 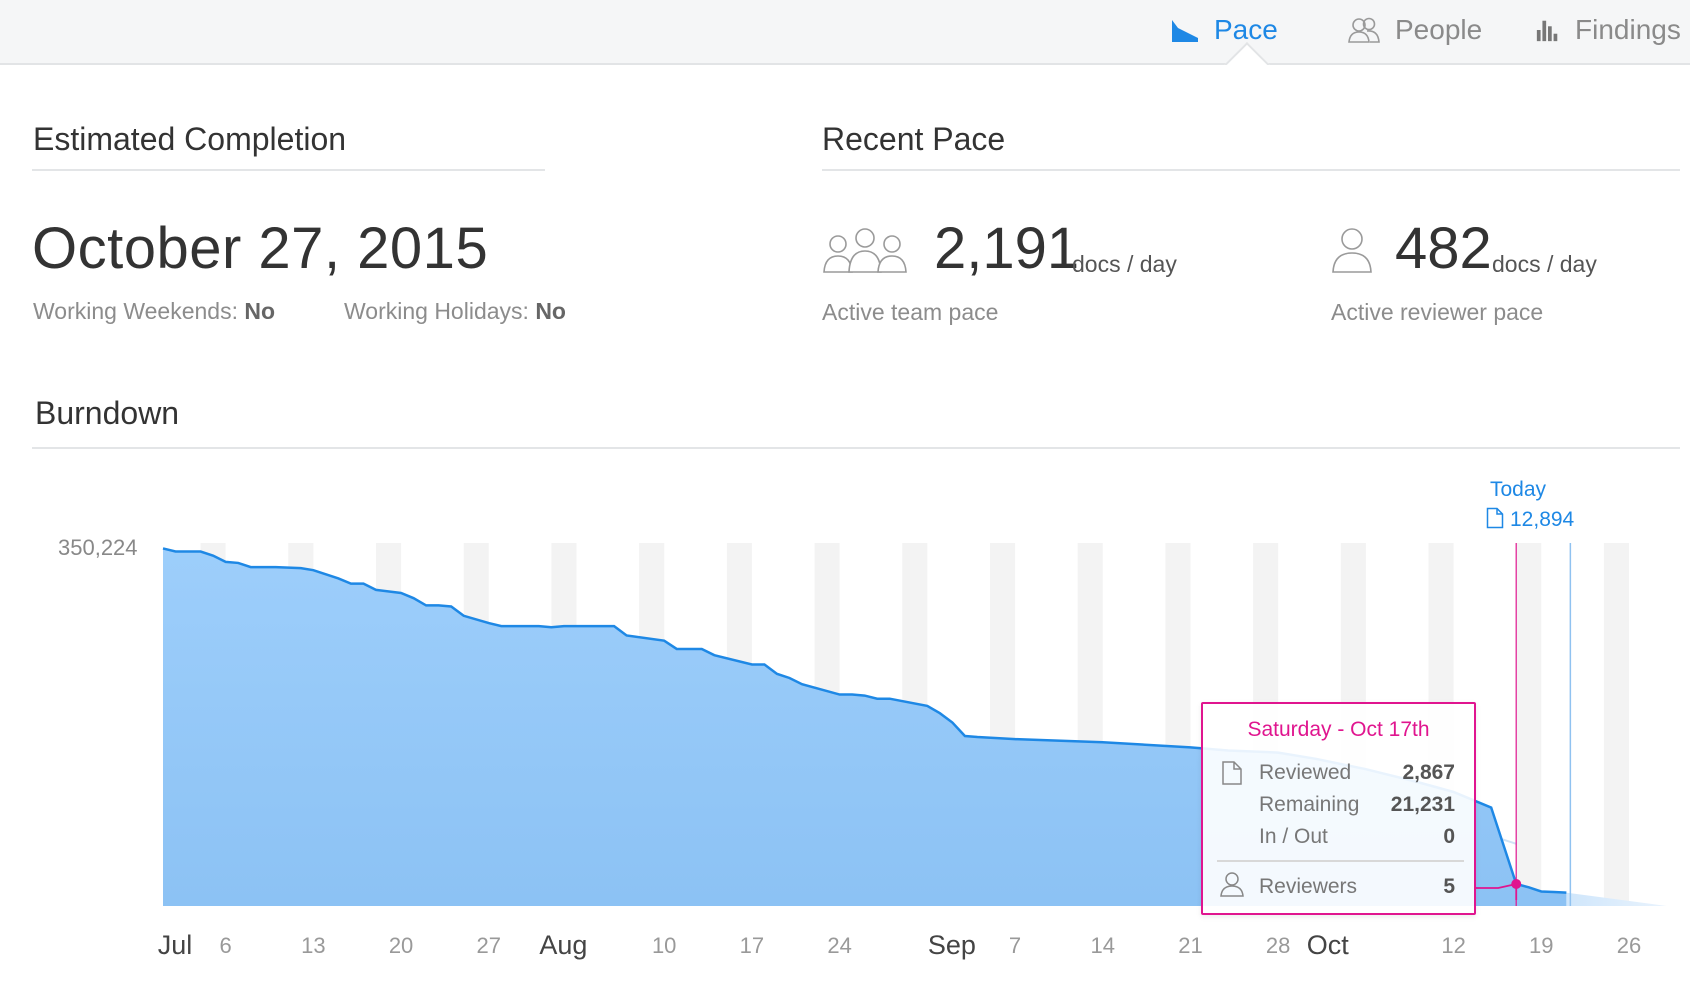 I want to click on x-tick-label: 28, so click(x=1278, y=946).